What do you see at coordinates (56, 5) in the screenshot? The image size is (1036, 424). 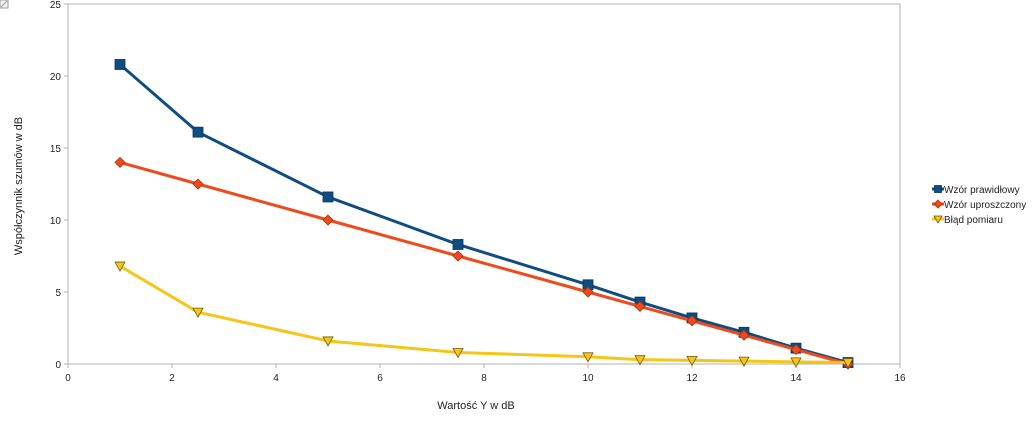 I see `y-tick-label: 25` at bounding box center [56, 5].